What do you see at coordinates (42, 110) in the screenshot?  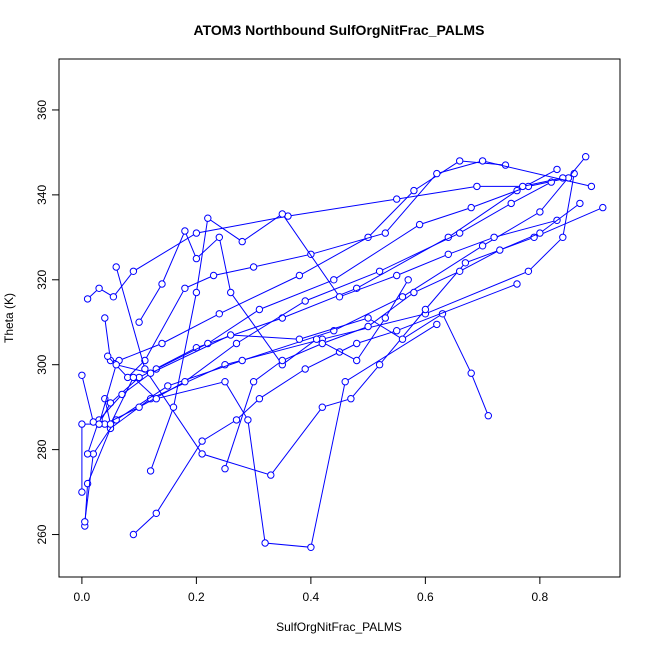 I see `y-tick-label: 360` at bounding box center [42, 110].